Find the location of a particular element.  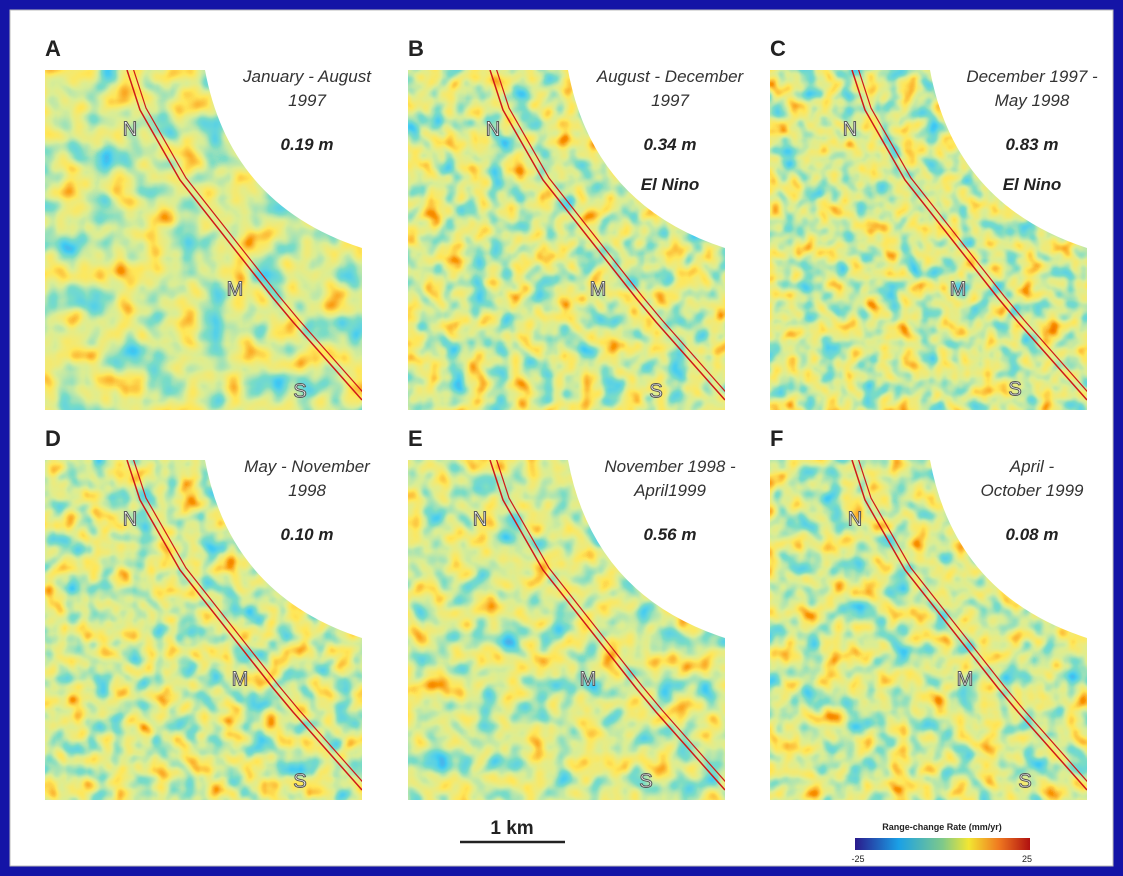

displacement: 0.83 m is located at coordinates (1032, 144).